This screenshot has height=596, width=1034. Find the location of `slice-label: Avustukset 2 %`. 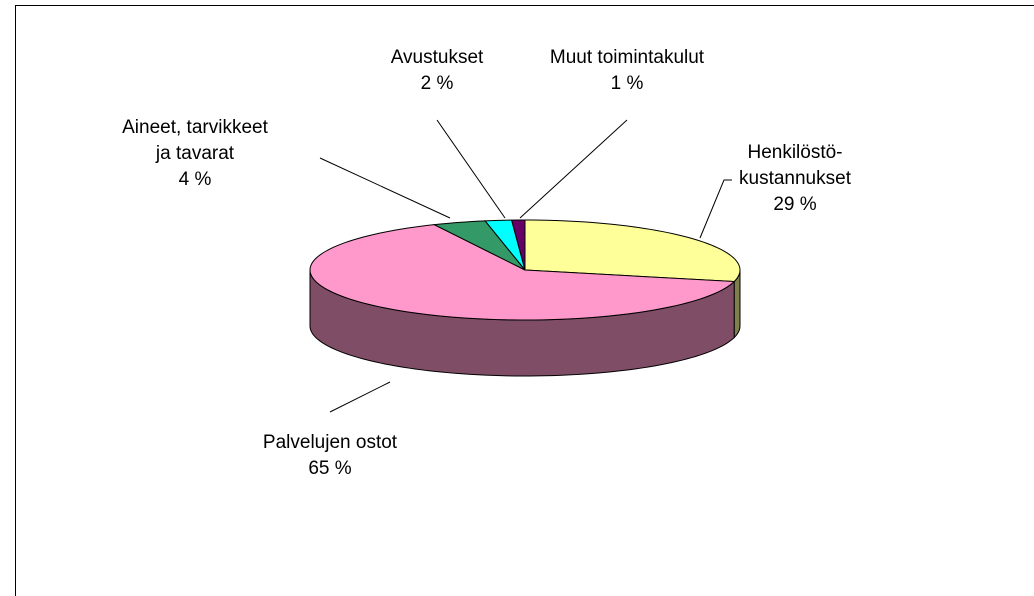

slice-label: Avustukset 2 % is located at coordinates (437, 71).